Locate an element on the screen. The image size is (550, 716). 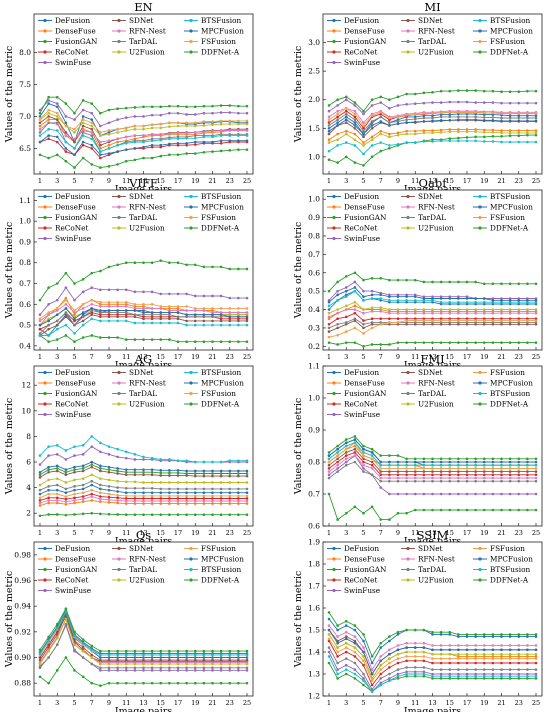
legend-item-reconet: ReCoNet is located at coordinates (63, 228).